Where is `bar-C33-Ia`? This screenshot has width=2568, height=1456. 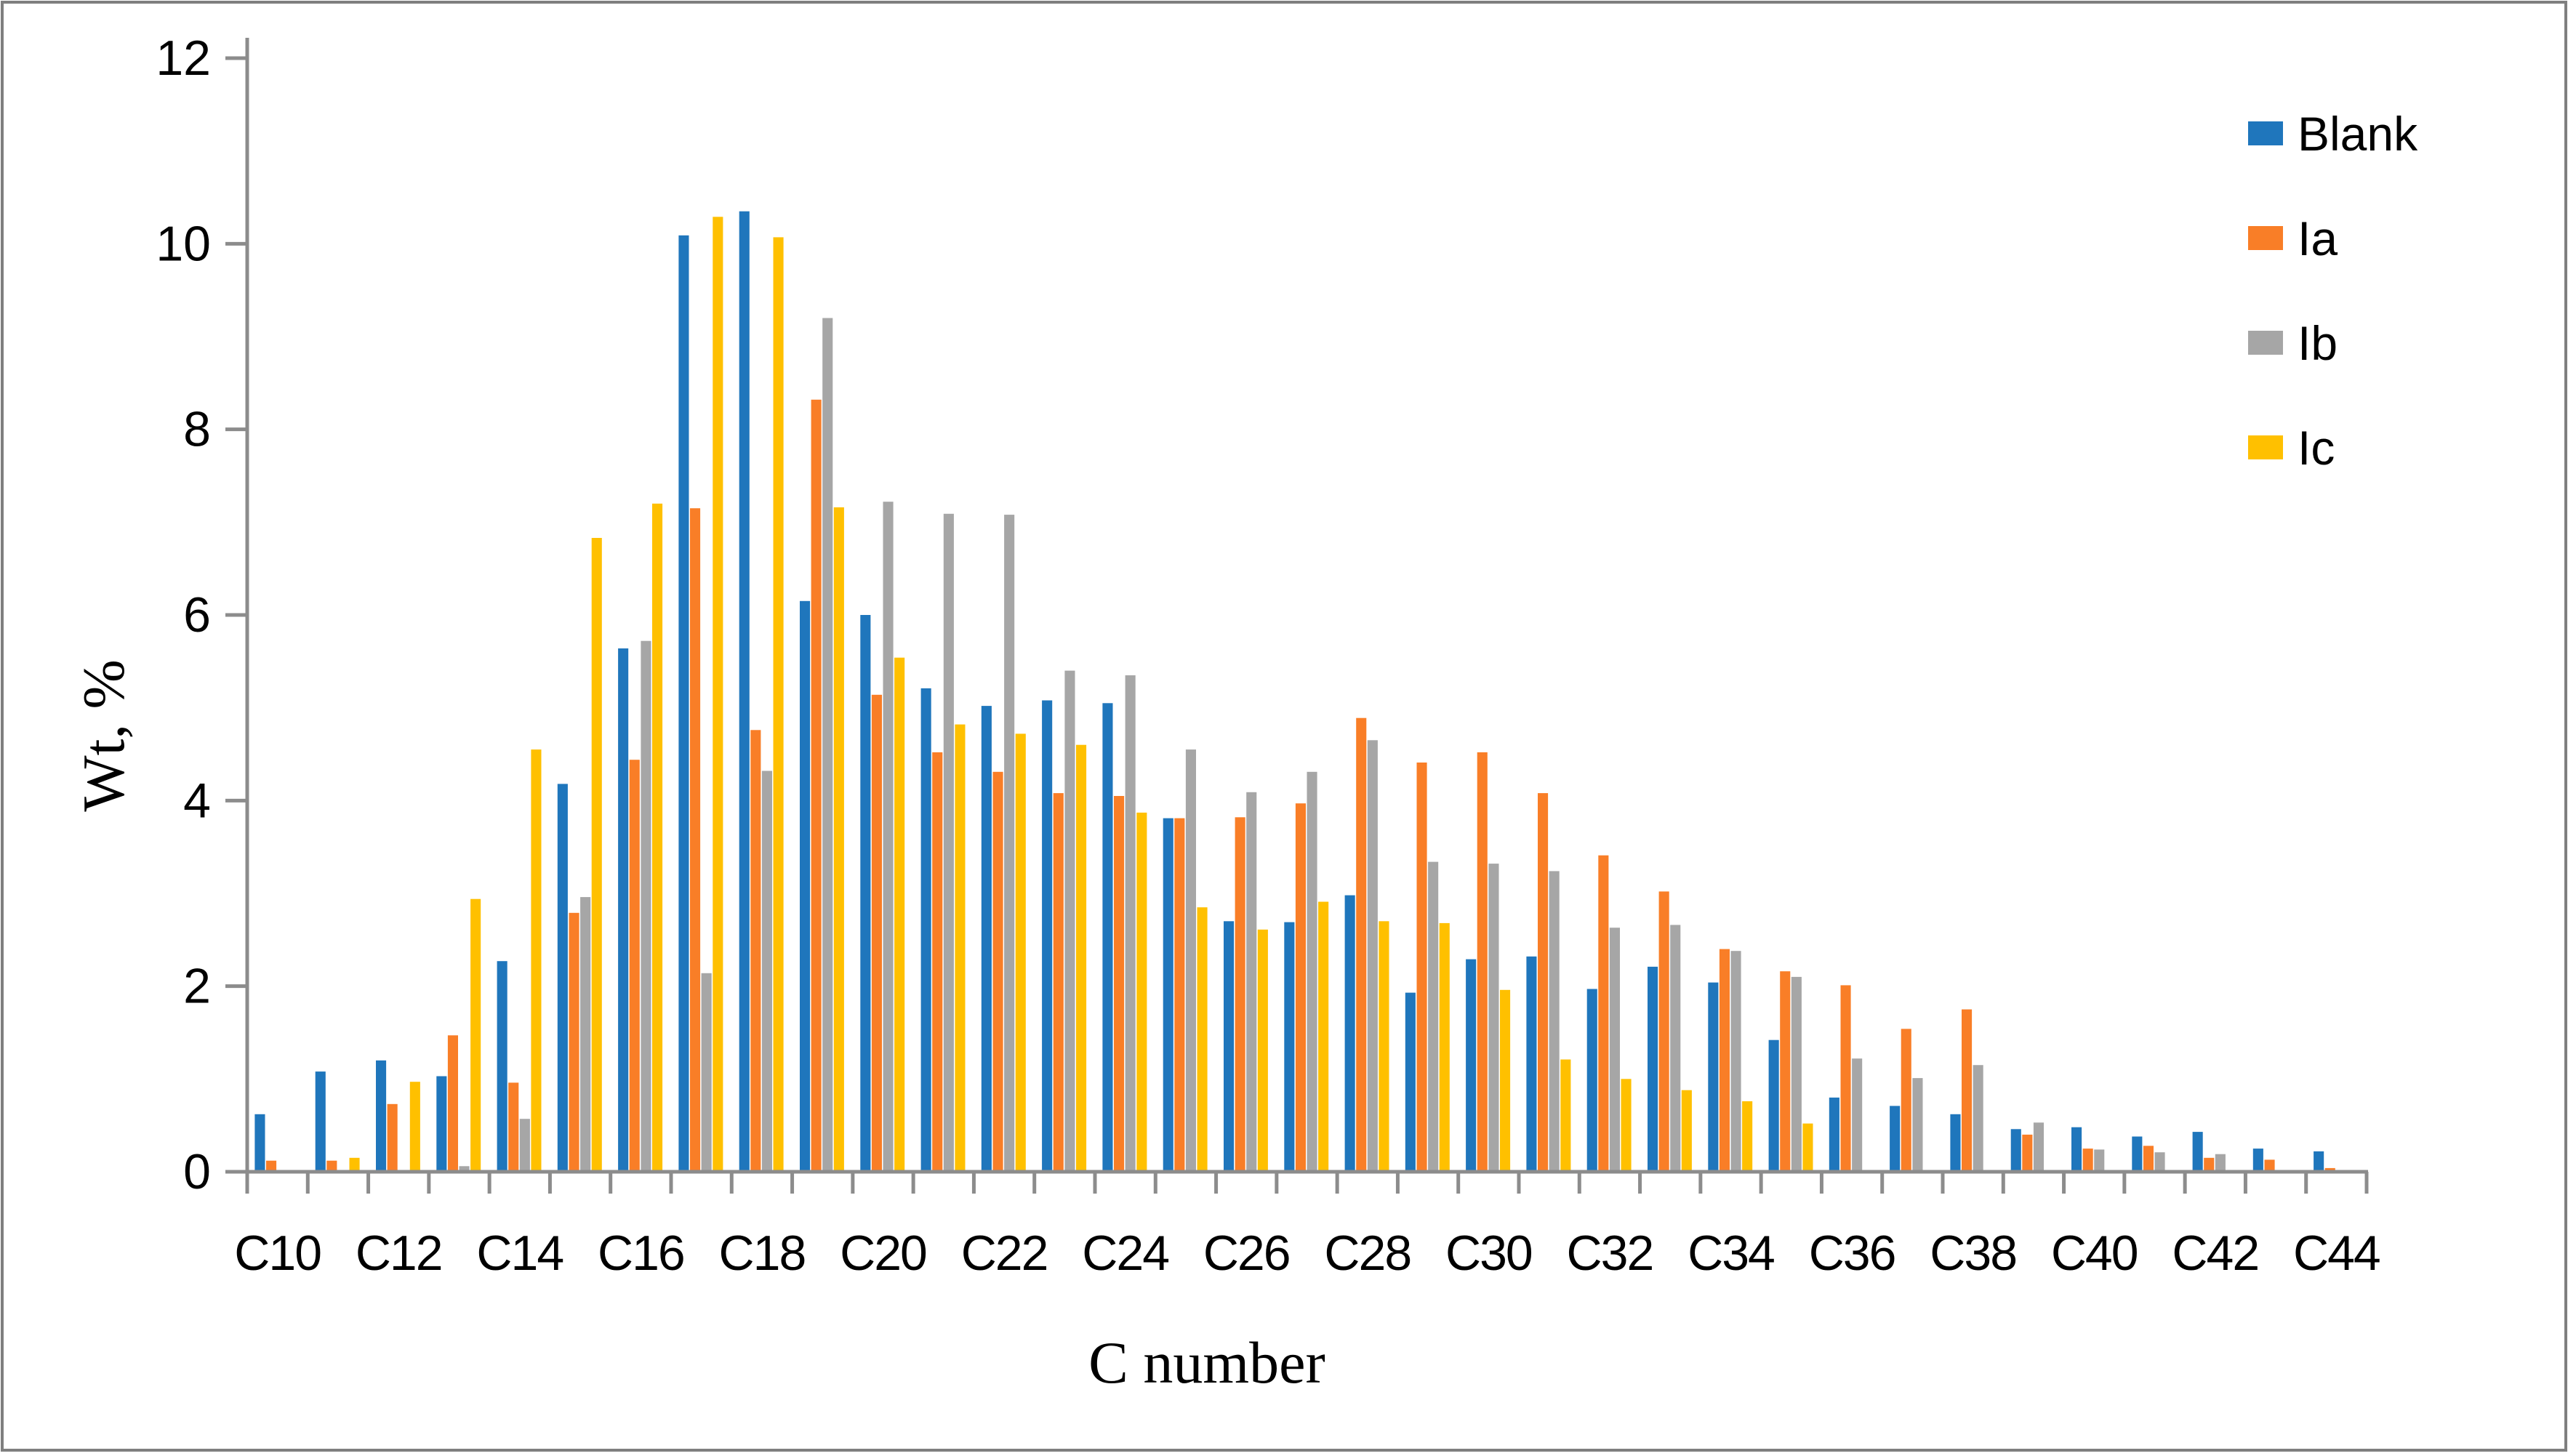 bar-C33-Ia is located at coordinates (1663, 1031).